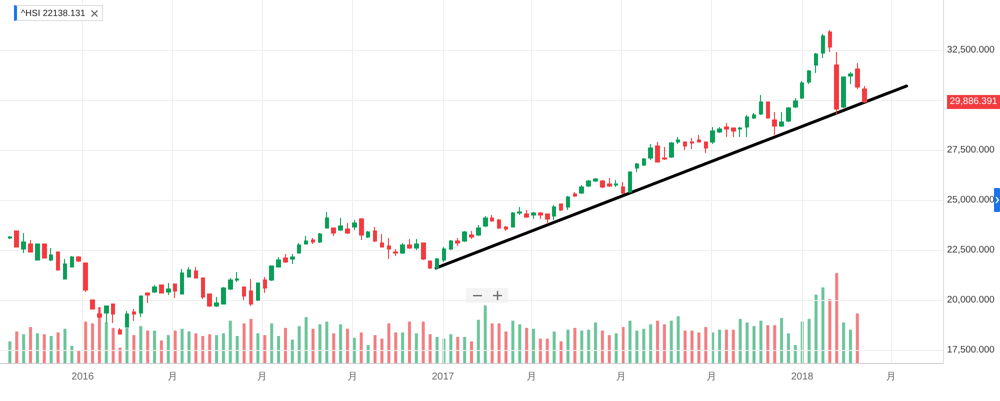 This screenshot has height=401, width=1000. I want to click on y-tick-label: 32,500.000, so click(971, 50).